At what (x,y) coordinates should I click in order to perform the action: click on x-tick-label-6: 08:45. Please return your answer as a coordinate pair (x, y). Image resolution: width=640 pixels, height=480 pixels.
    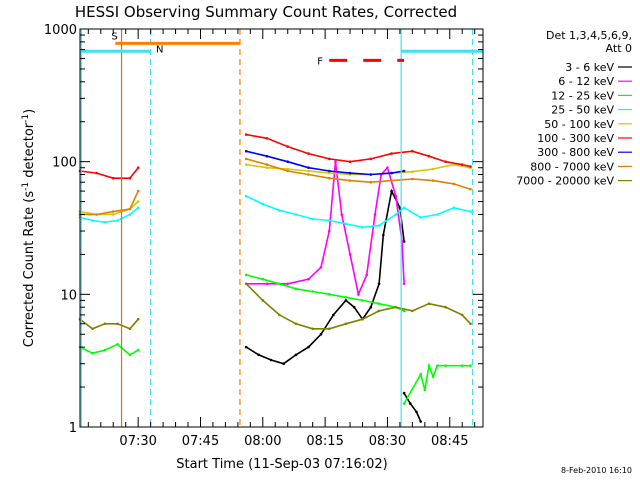
    Looking at the image, I should click on (449, 441).